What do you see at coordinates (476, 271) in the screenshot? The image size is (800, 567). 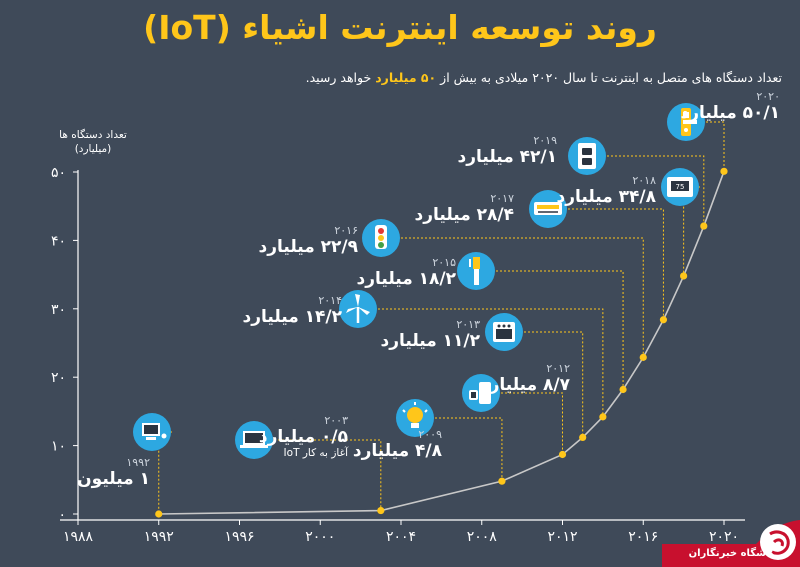 I see `toothbrush-icon` at bounding box center [476, 271].